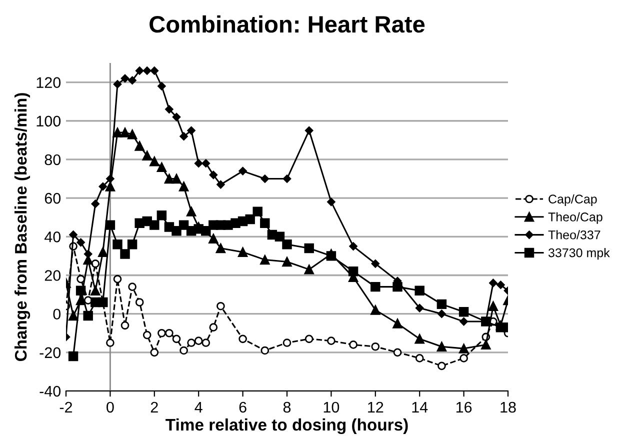 This screenshot has height=440, width=629. What do you see at coordinates (52, 198) in the screenshot?
I see `y-tick-label: 60` at bounding box center [52, 198].